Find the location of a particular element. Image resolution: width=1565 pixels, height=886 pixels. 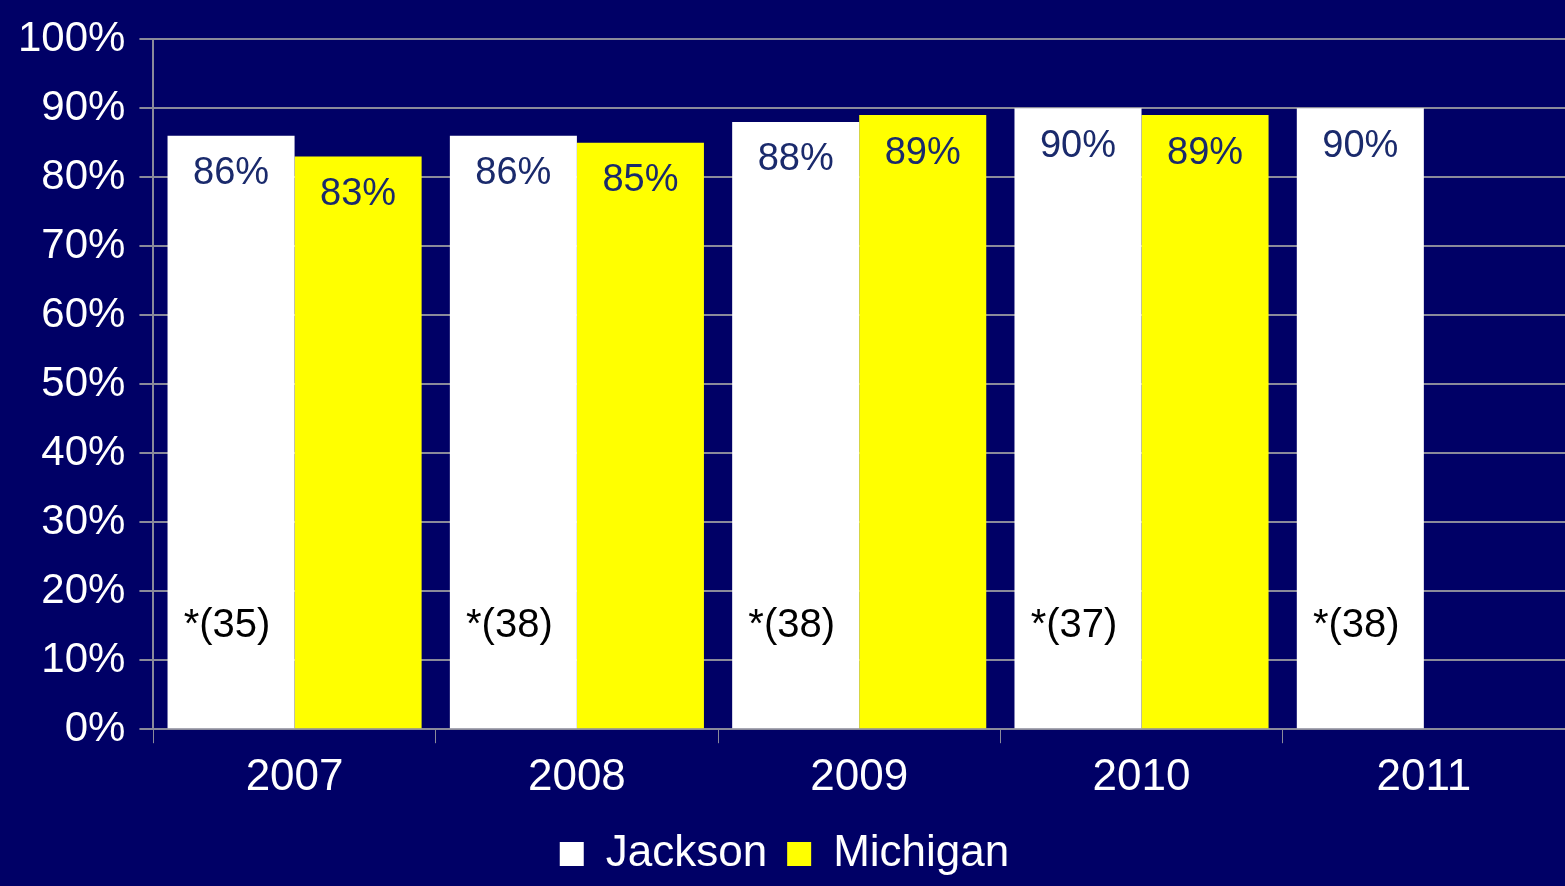

y-tick-label: 10% is located at coordinates (83, 657).